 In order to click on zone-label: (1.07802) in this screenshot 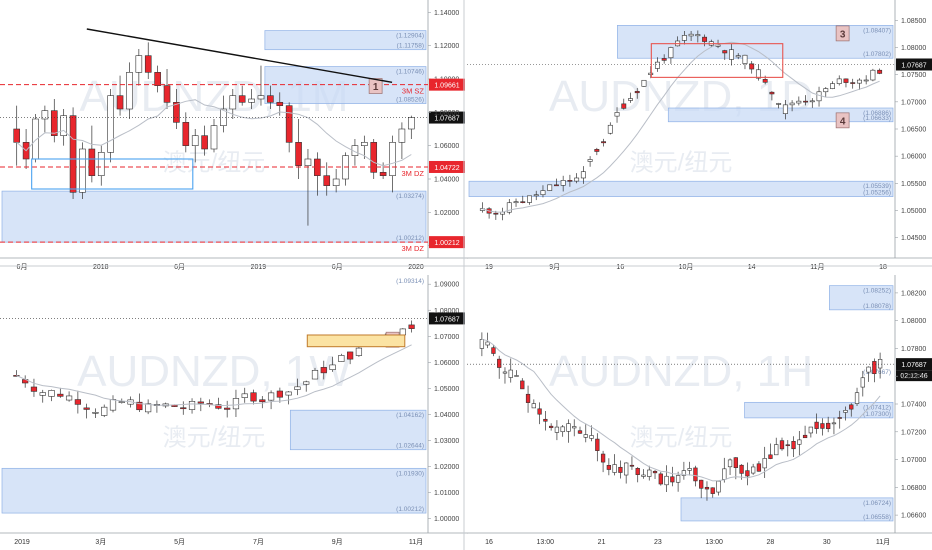, I will do `click(877, 54)`.